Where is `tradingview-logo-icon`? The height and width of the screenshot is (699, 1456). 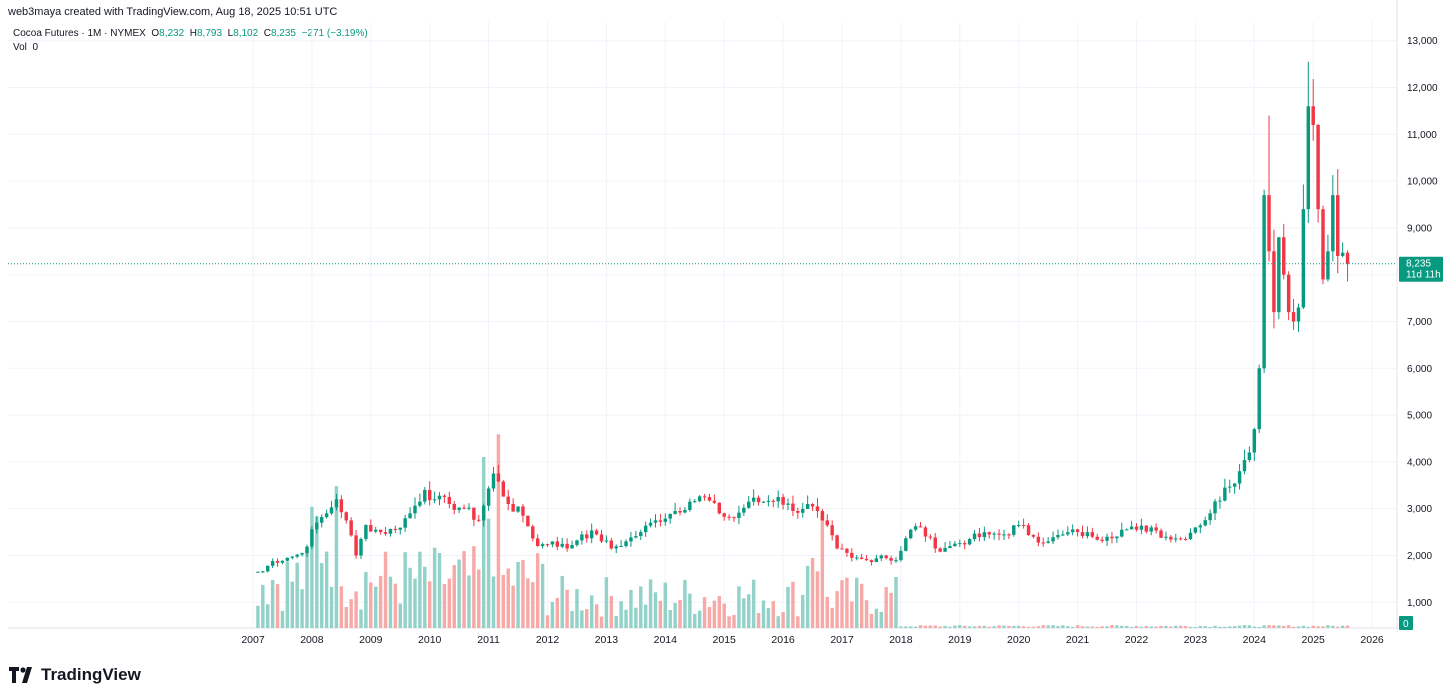
tradingview-logo-icon is located at coordinates (20, 675).